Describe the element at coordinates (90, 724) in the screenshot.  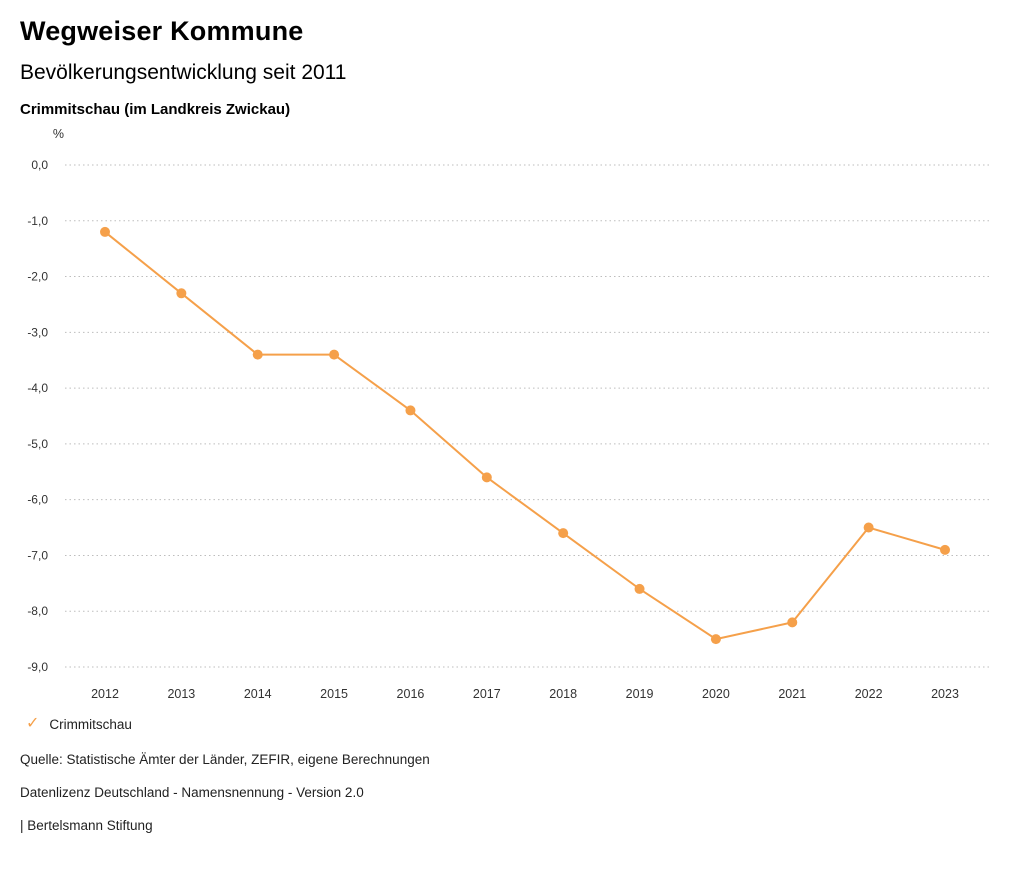
I see `legend-label: Crimmitschau` at that location.